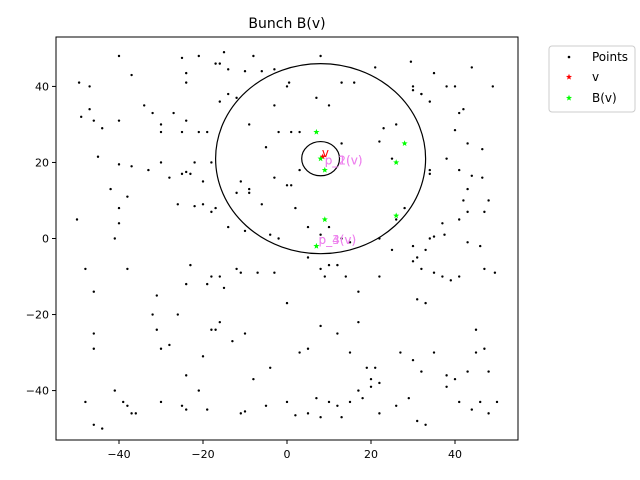 Image resolution: width=640 pixels, height=480 pixels. I want to click on x-tick-label: −20, so click(202, 454).